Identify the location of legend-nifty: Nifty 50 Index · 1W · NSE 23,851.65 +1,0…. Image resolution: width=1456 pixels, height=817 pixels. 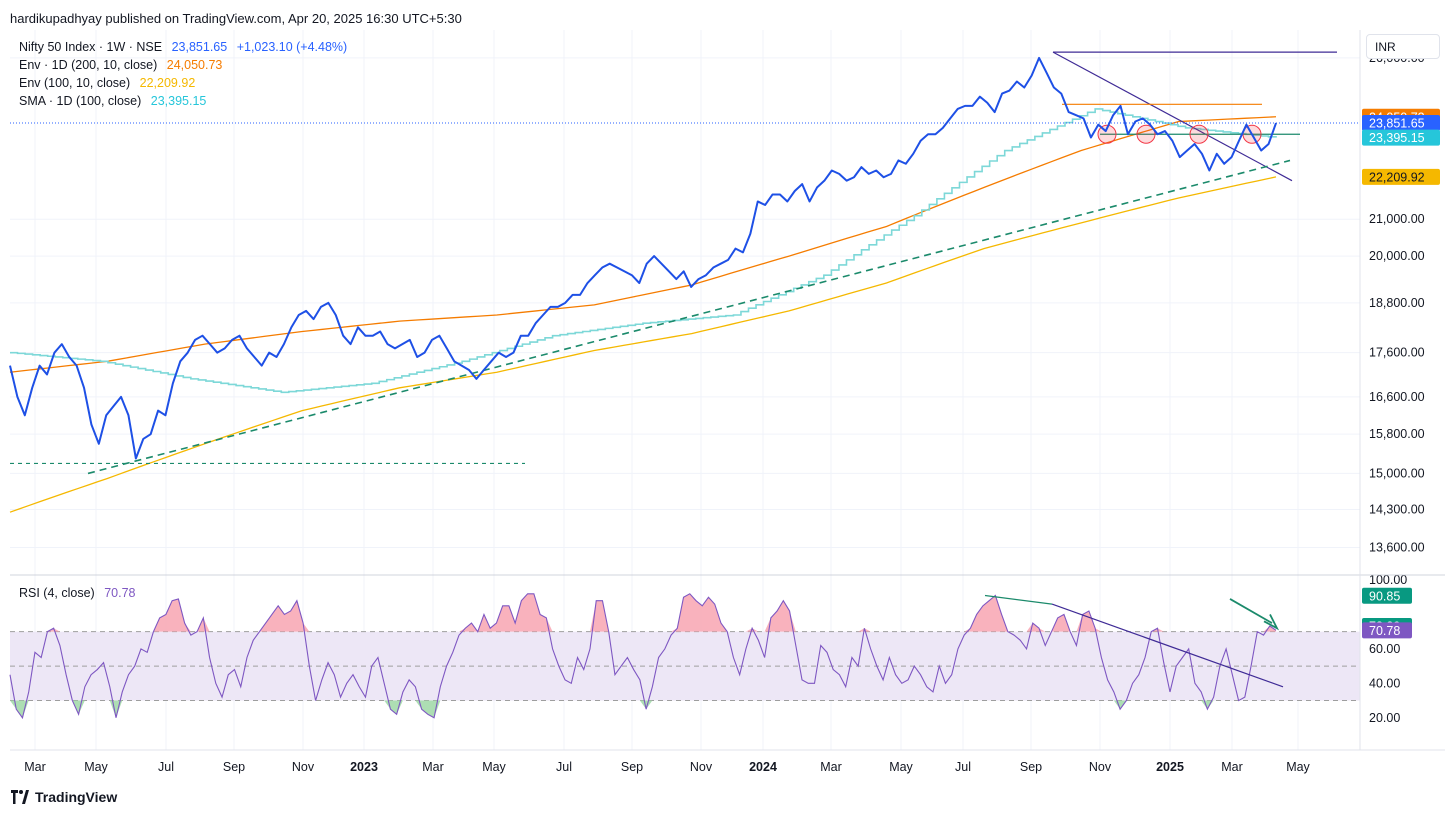
(183, 47).